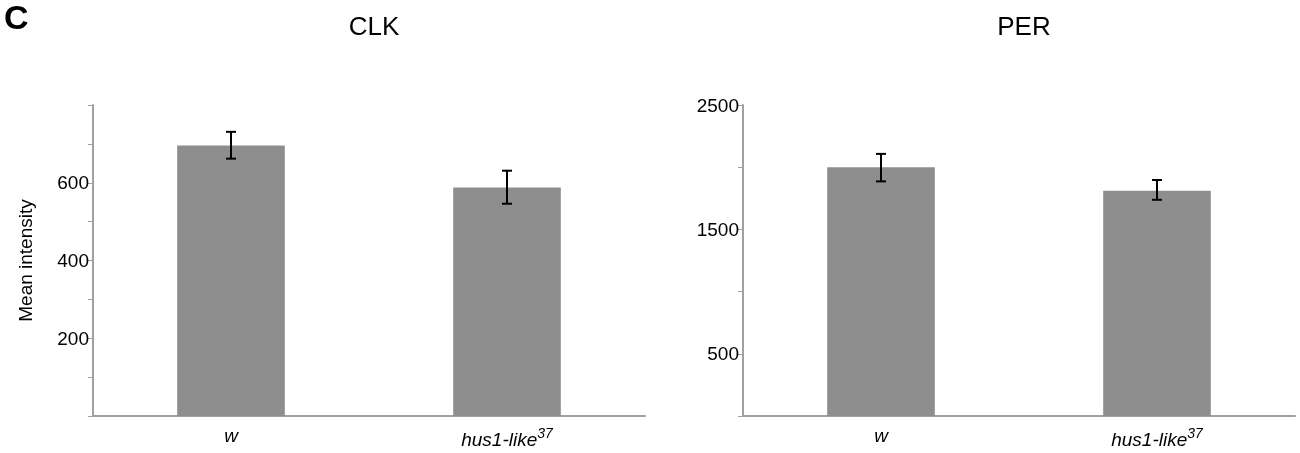 The height and width of the screenshot is (453, 1300). I want to click on y-tick-label: 200, so click(73, 338).